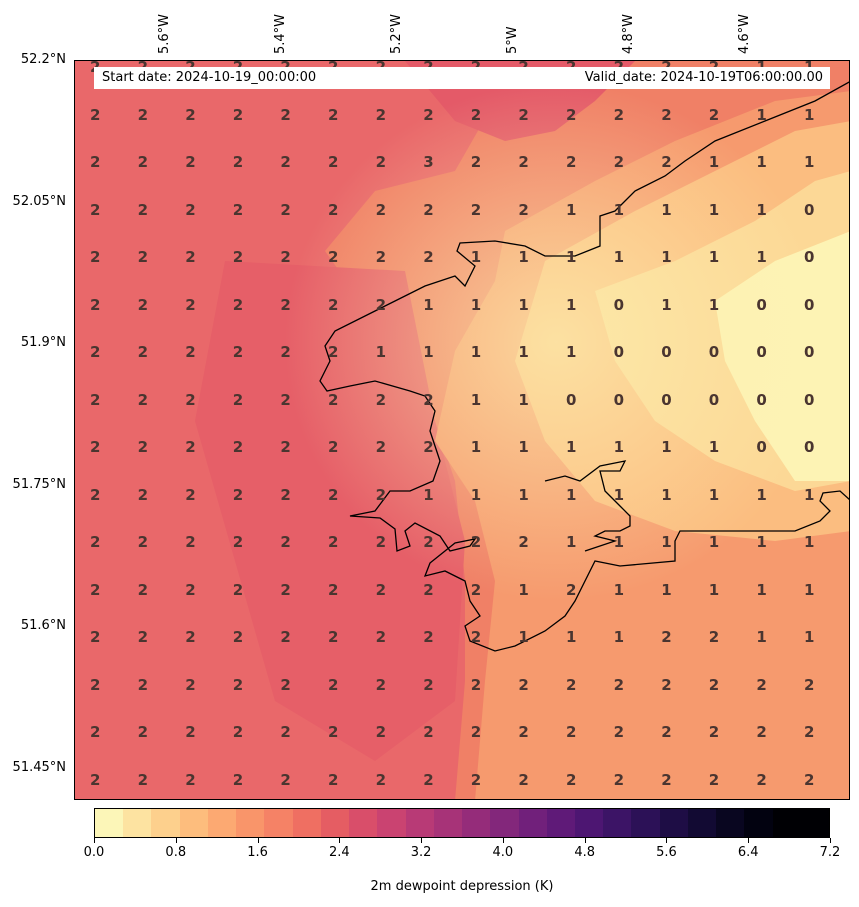  I want to click on colorbar-tick-label: 4.0, so click(503, 852).